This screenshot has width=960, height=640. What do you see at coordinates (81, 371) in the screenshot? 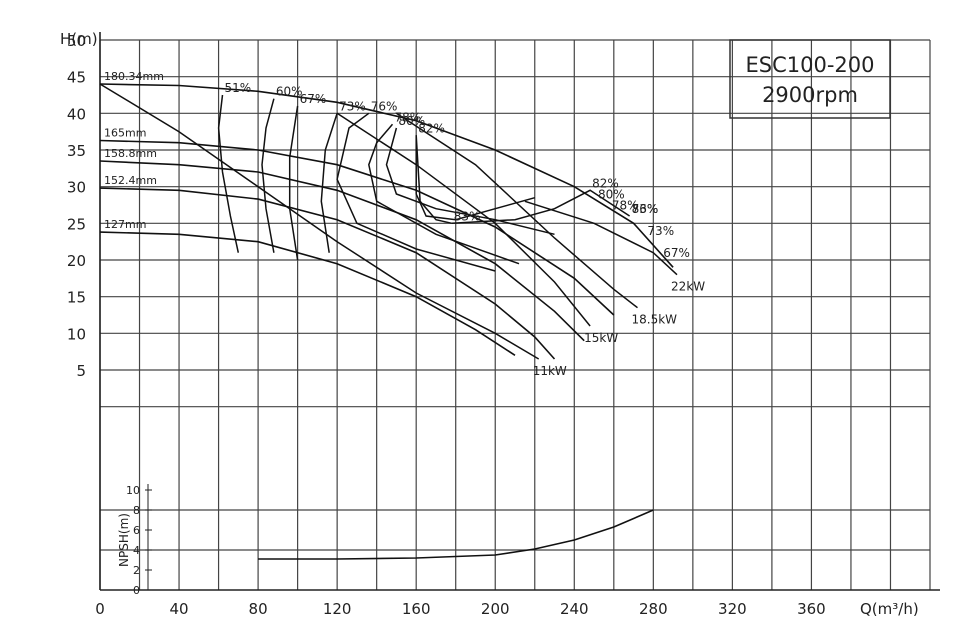
I see `y-tick-label: 5` at bounding box center [81, 371].